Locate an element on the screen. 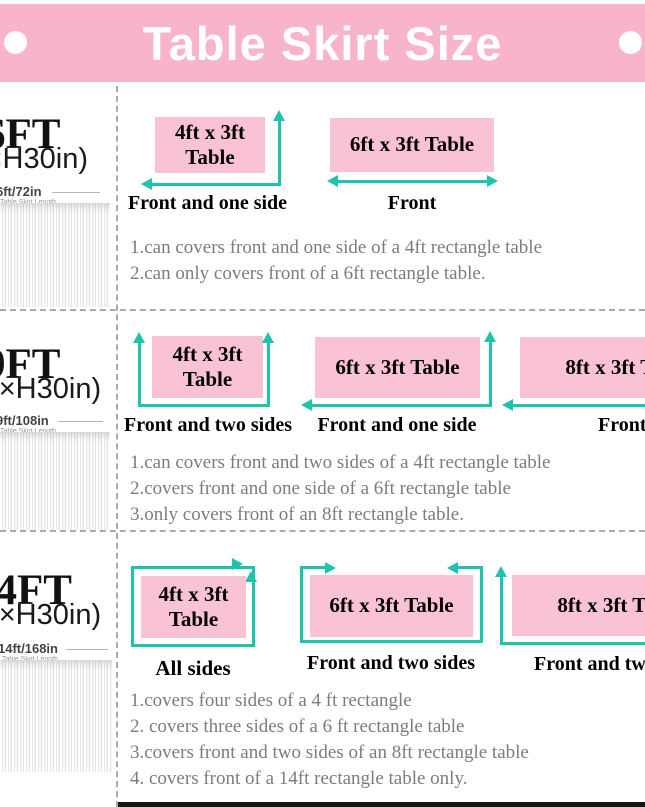  table-box-9ft-4ft: 4ft x 3ft Table is located at coordinates (207, 367).